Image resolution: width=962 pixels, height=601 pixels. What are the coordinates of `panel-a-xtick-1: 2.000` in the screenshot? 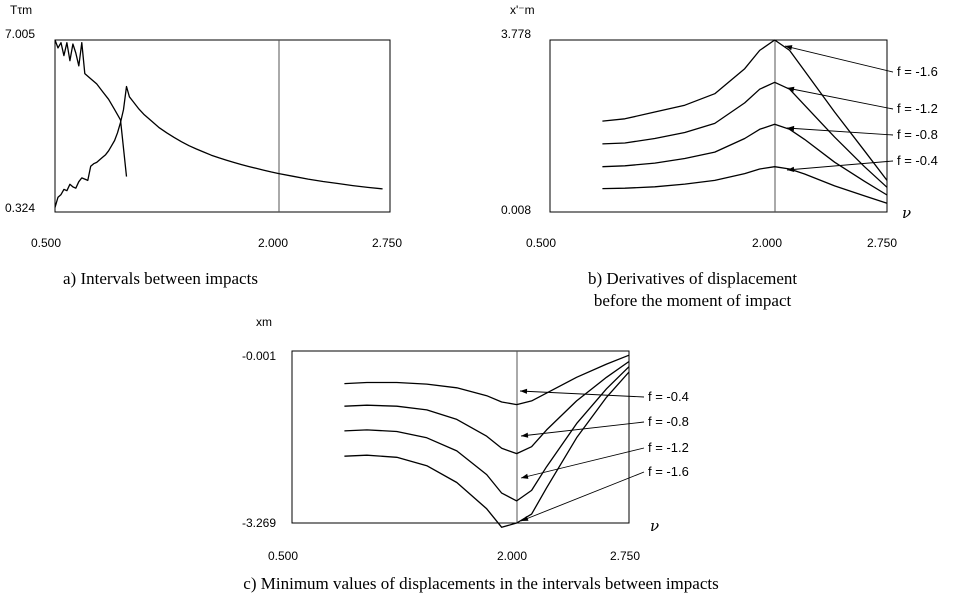 It's located at (273, 243).